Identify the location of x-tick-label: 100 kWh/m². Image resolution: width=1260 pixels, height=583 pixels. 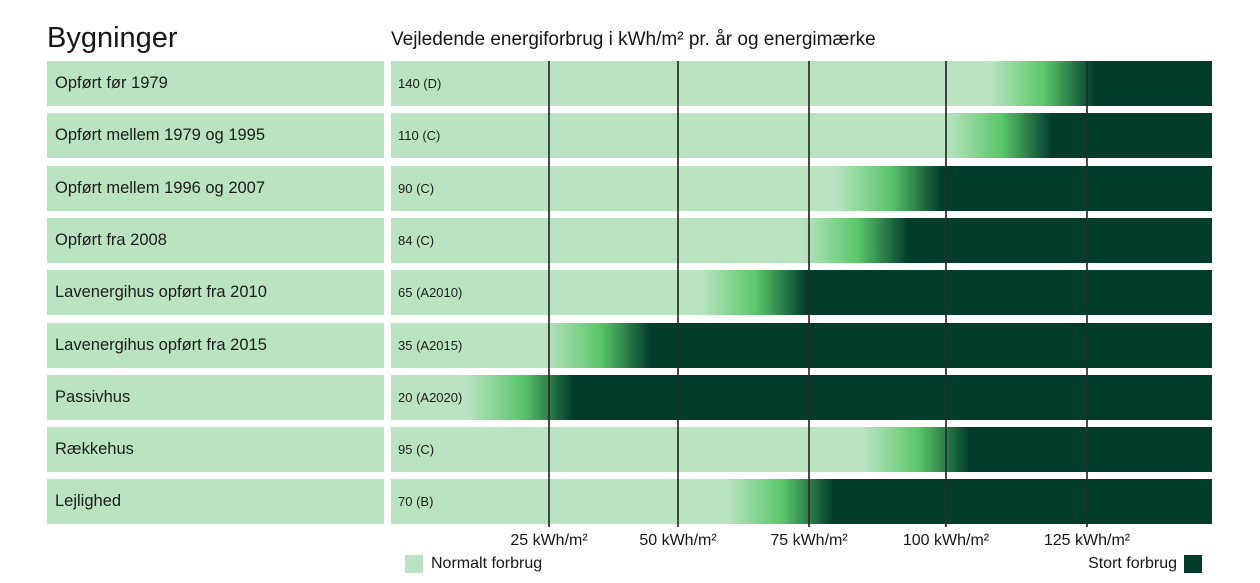
(946, 540).